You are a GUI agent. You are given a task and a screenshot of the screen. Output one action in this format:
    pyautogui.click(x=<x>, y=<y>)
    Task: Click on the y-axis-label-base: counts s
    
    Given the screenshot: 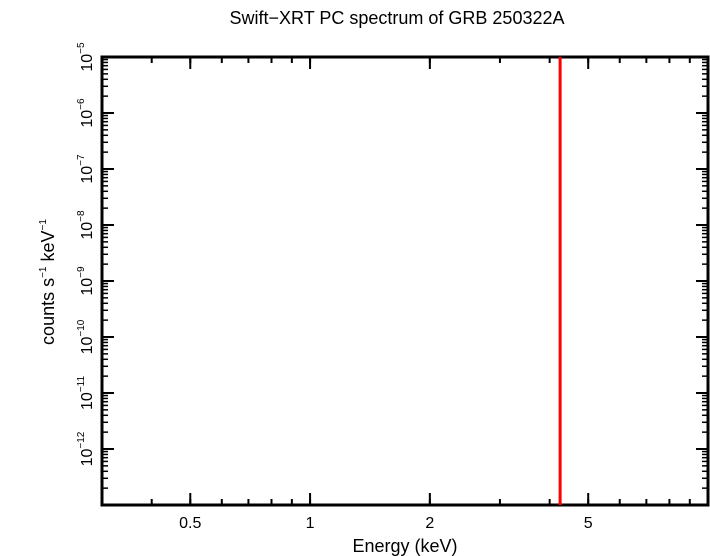 What is the action you would take?
    pyautogui.click(x=48, y=311)
    